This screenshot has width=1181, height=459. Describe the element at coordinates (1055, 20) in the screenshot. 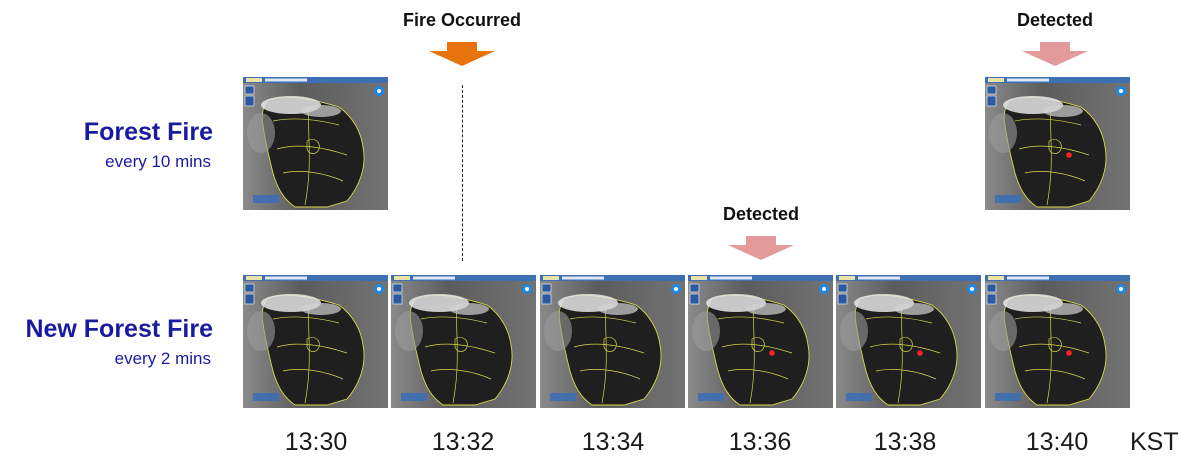

I see `detected-label-forest-fire: Detected` at that location.